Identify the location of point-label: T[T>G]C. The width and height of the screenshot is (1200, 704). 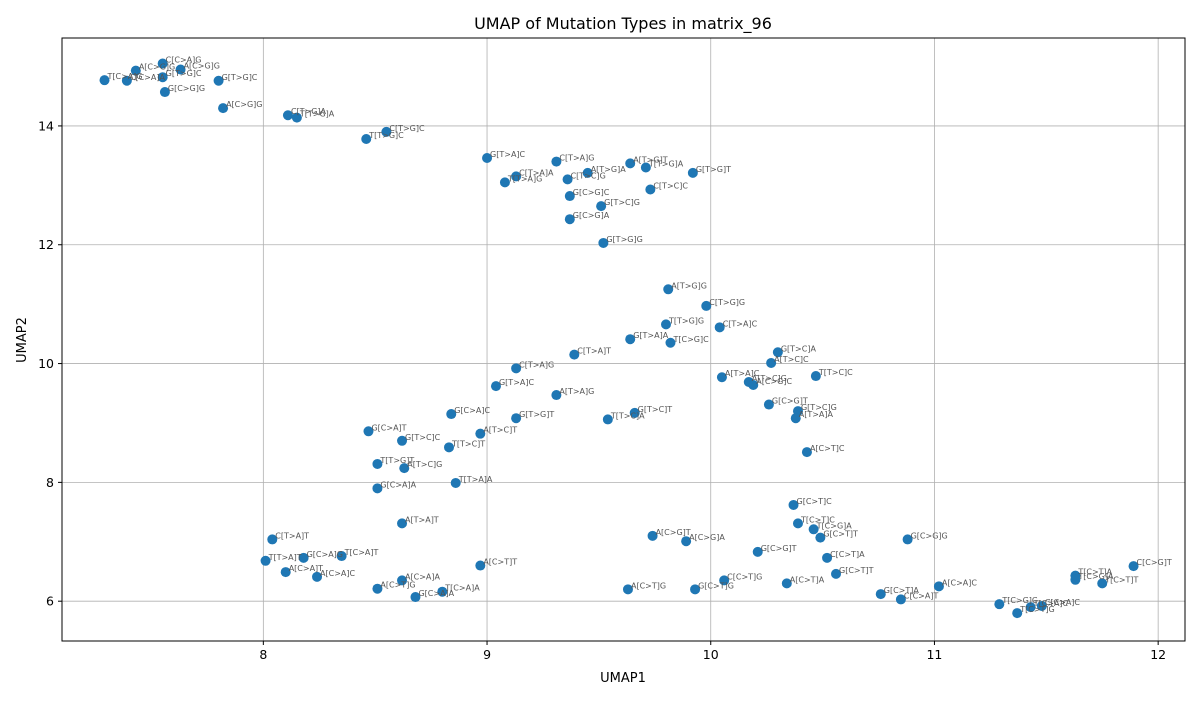
(386, 135).